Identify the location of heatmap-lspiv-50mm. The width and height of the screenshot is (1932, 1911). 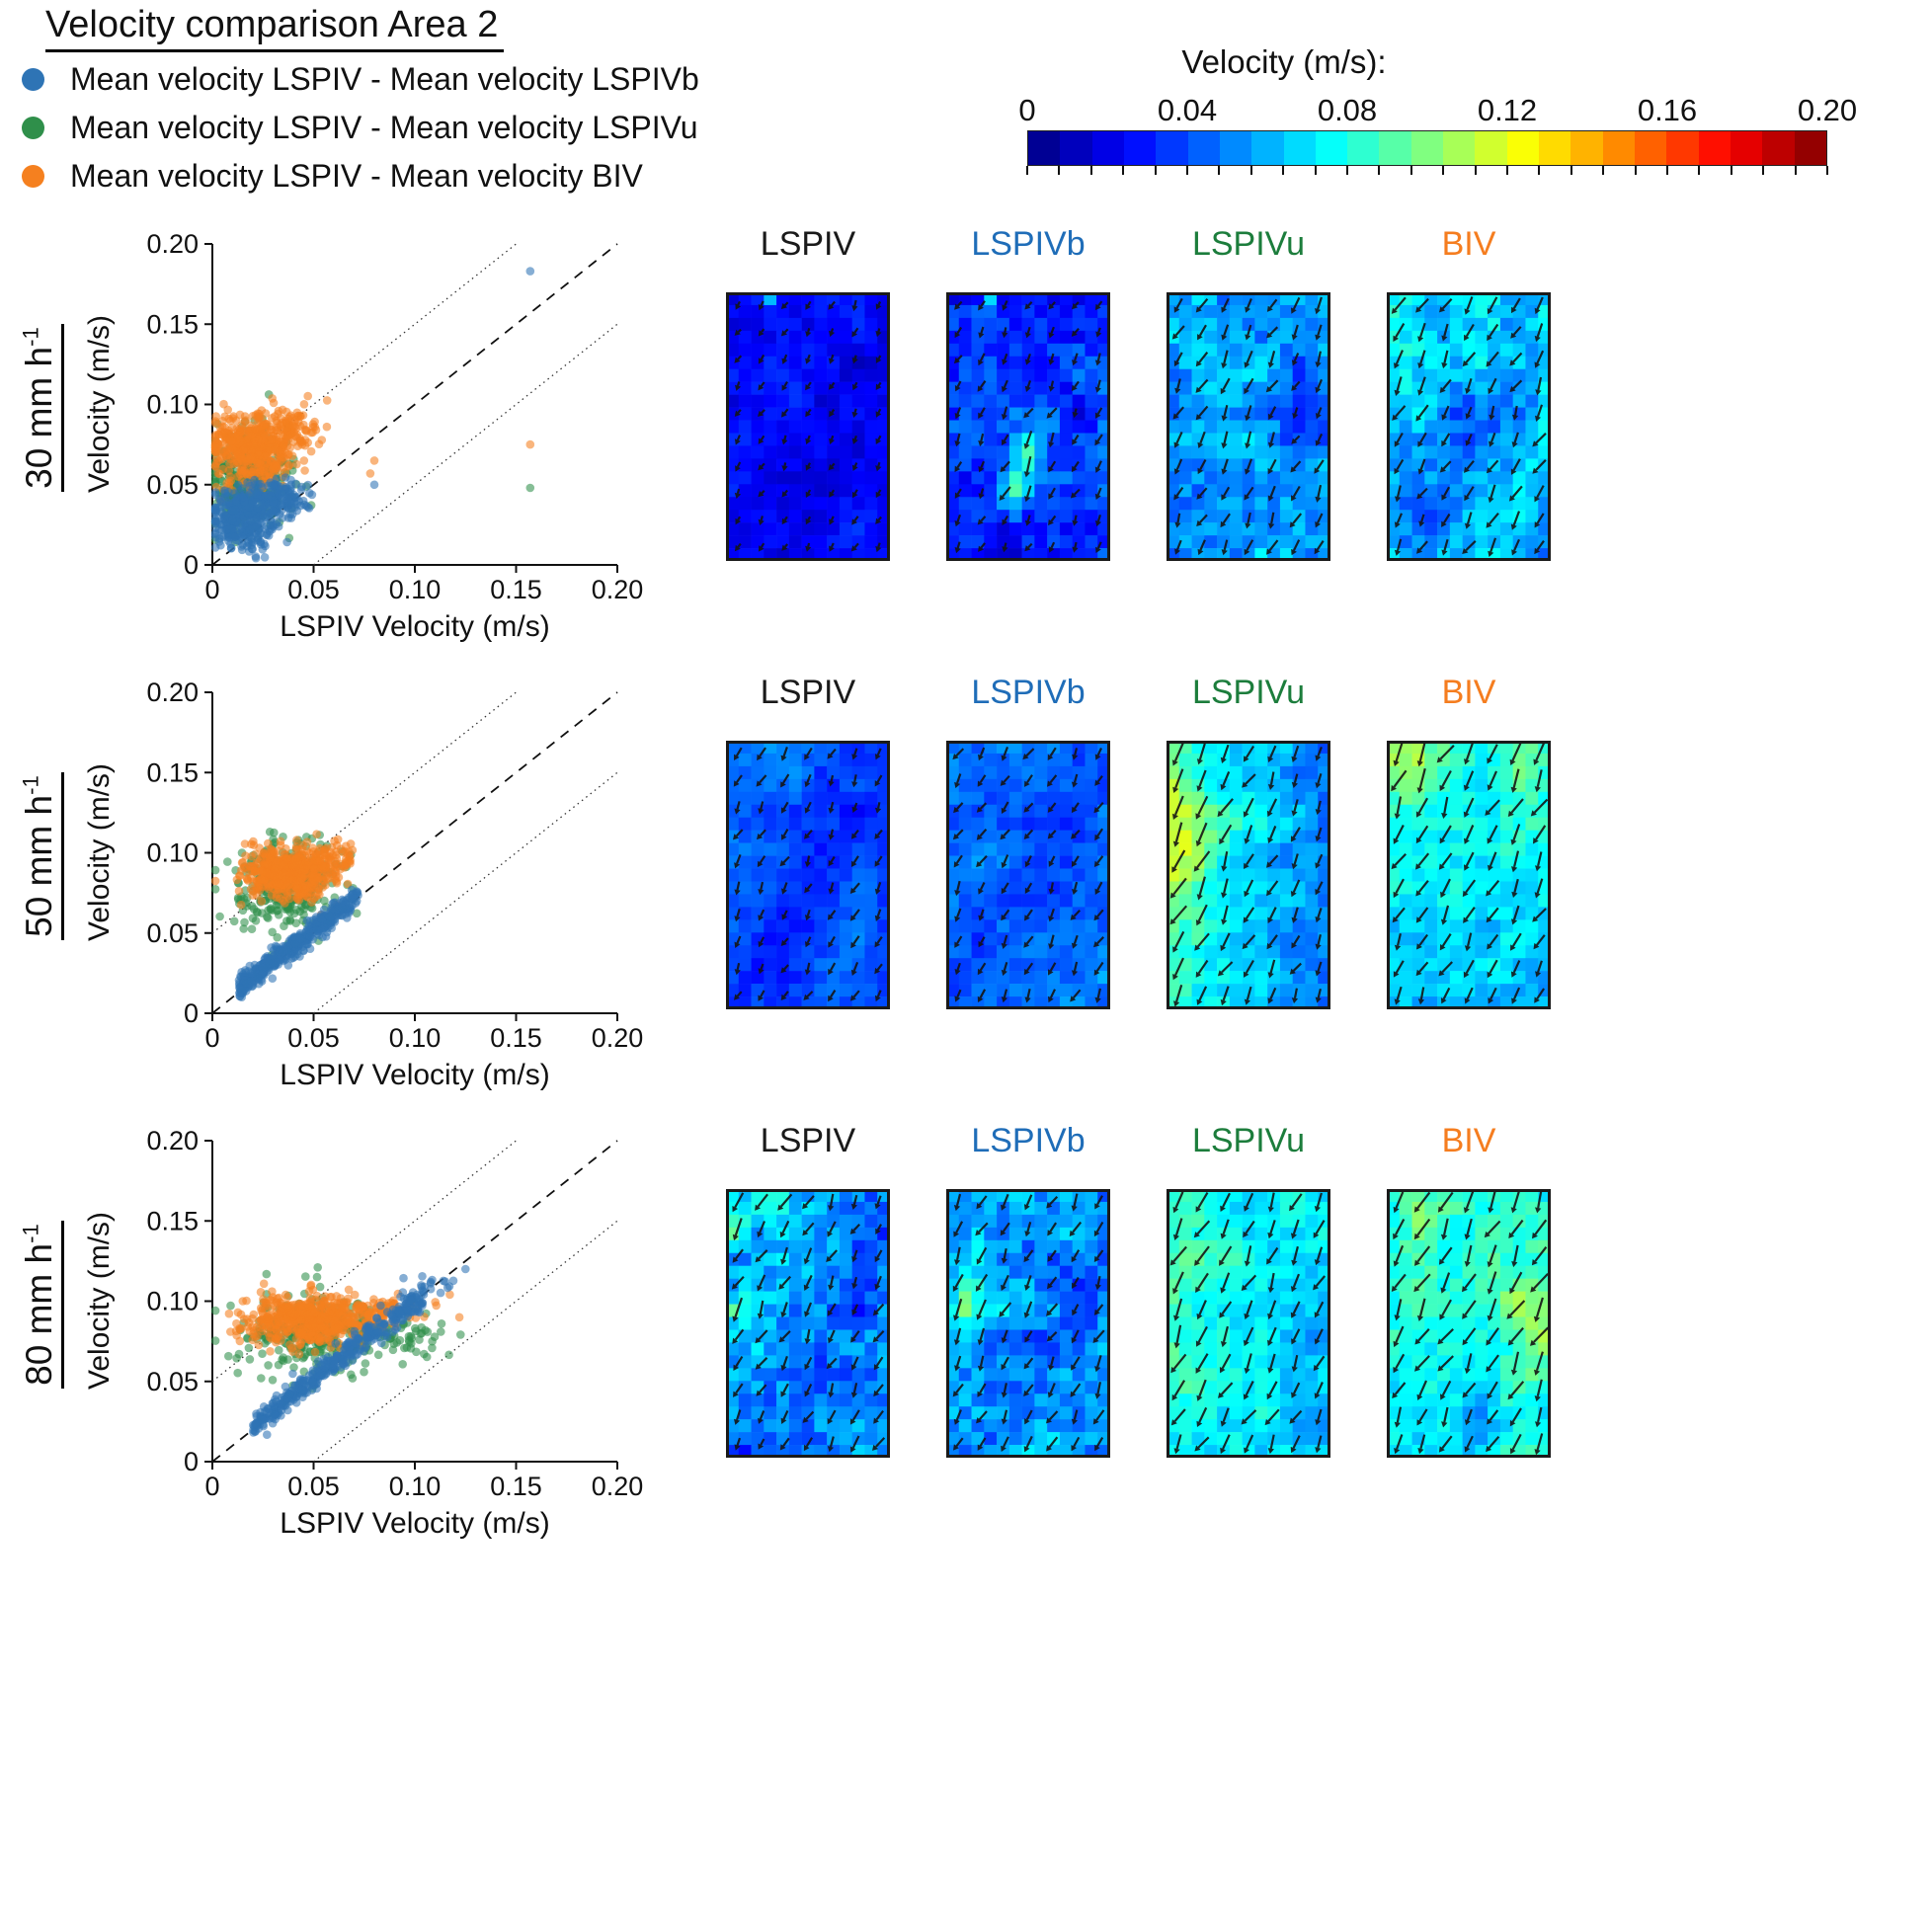
(808, 875).